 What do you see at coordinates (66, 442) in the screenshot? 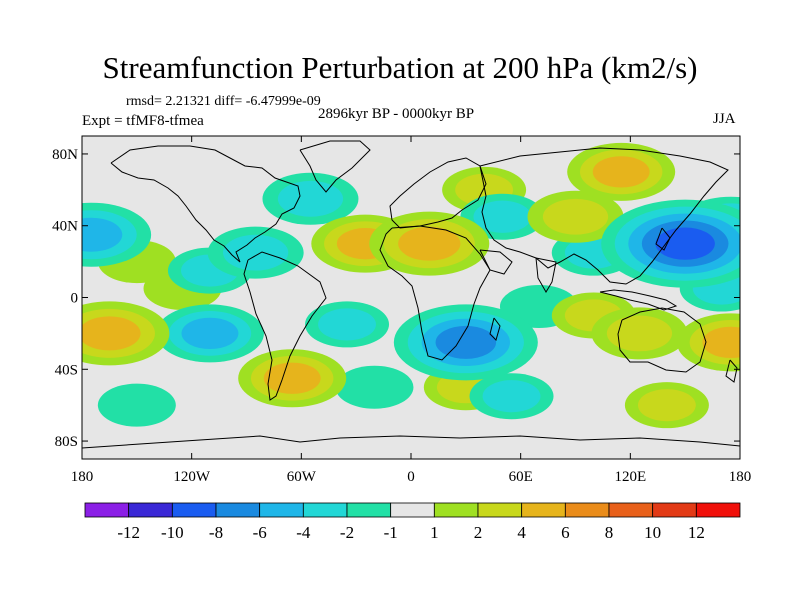
I see `y-tick-label: 80S` at bounding box center [66, 442].